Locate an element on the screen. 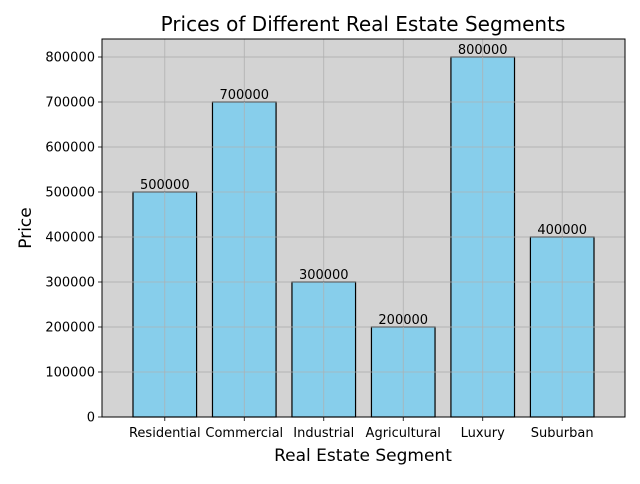 Image resolution: width=640 pixels, height=484 pixels. y-axis-label: Price is located at coordinates (26, 227).